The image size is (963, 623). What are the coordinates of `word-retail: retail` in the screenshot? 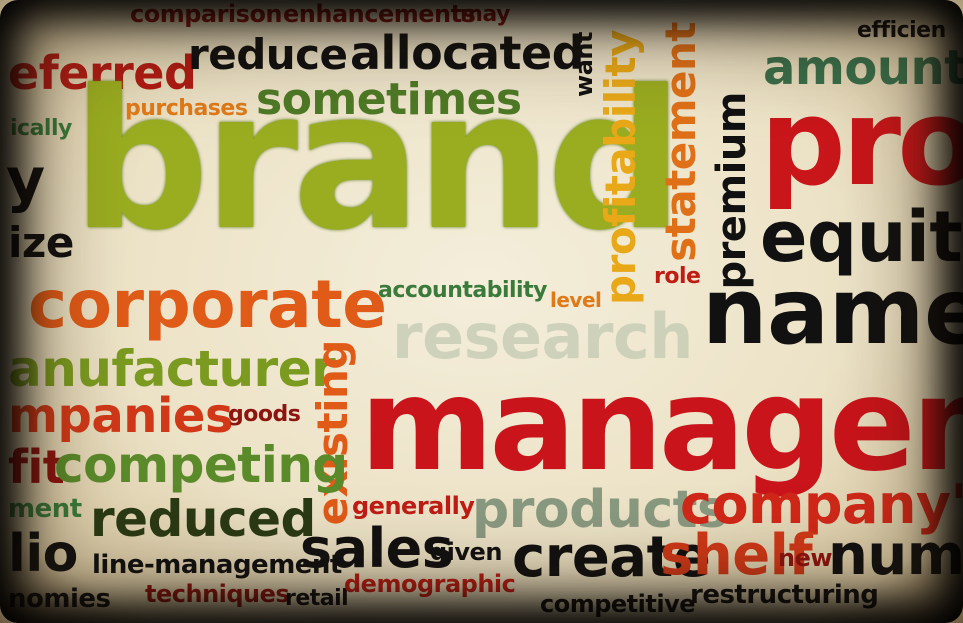 It's located at (317, 598).